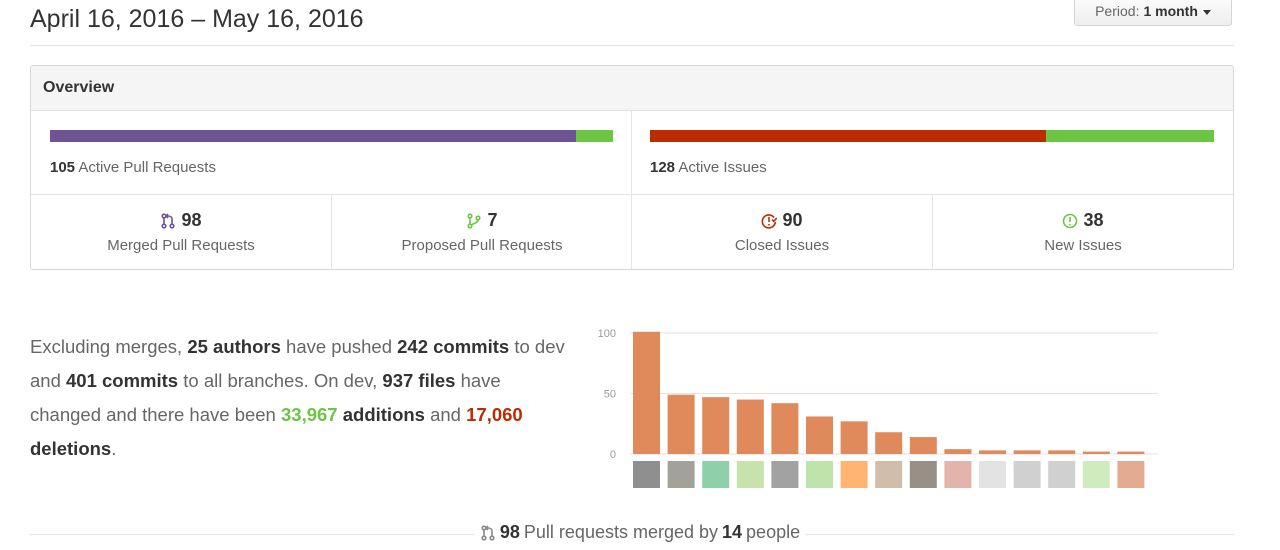 Image resolution: width=1280 pixels, height=550 pixels. Describe the element at coordinates (453, 346) in the screenshot. I see `dev-commits-count: 242 commits` at that location.